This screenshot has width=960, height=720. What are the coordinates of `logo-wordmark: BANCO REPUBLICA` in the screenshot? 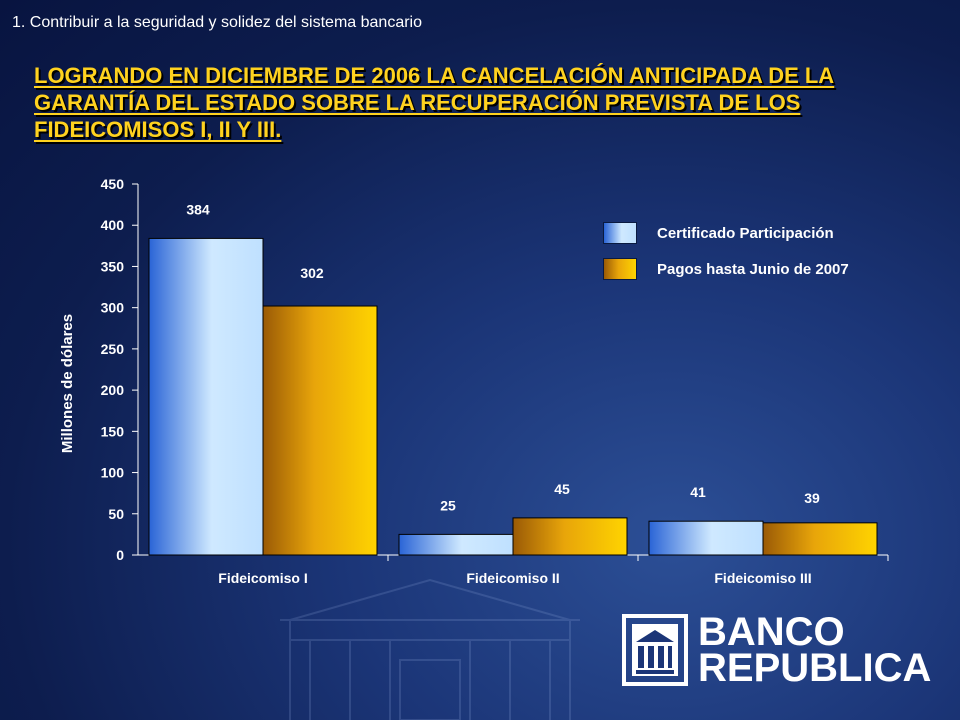 It's located at (815, 650).